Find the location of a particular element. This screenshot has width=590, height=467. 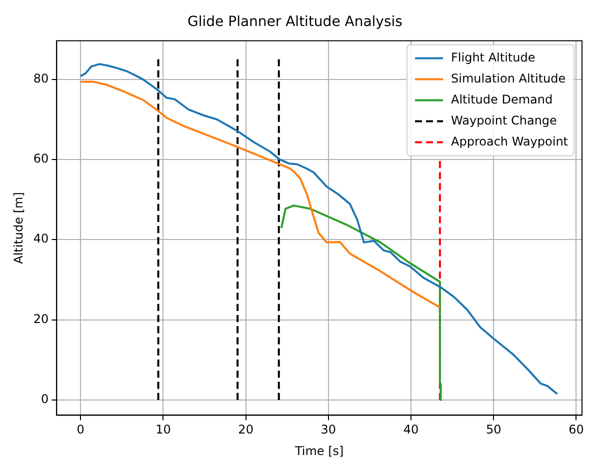

legend-label: Waypoint Change is located at coordinates (504, 120).